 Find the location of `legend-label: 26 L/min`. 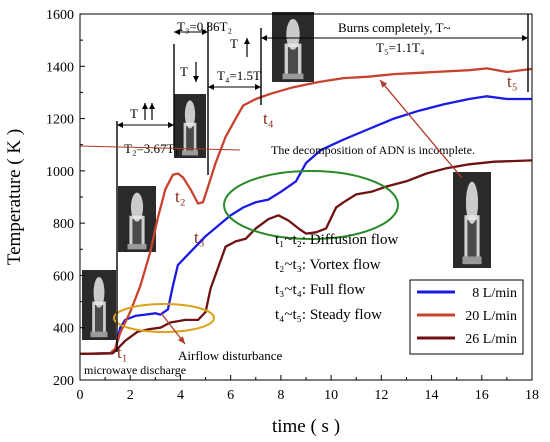

legend-label: 26 L/min is located at coordinates (491, 339).